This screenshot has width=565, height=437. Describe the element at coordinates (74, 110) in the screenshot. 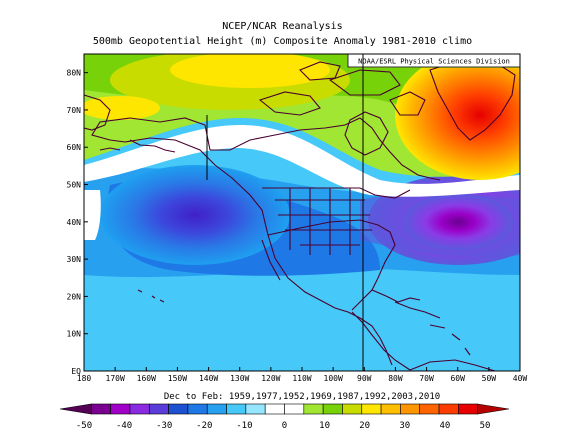

I see `lat-tick-label: 70N` at that location.